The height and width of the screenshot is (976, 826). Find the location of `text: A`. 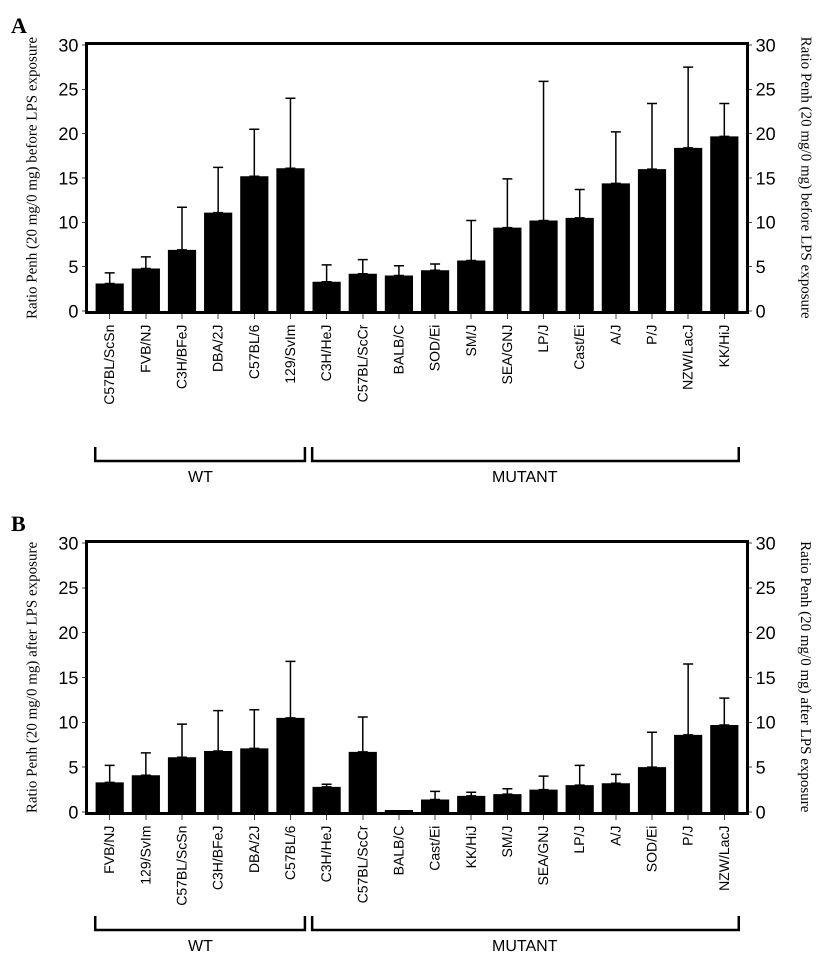

text: A is located at coordinates (19, 25).